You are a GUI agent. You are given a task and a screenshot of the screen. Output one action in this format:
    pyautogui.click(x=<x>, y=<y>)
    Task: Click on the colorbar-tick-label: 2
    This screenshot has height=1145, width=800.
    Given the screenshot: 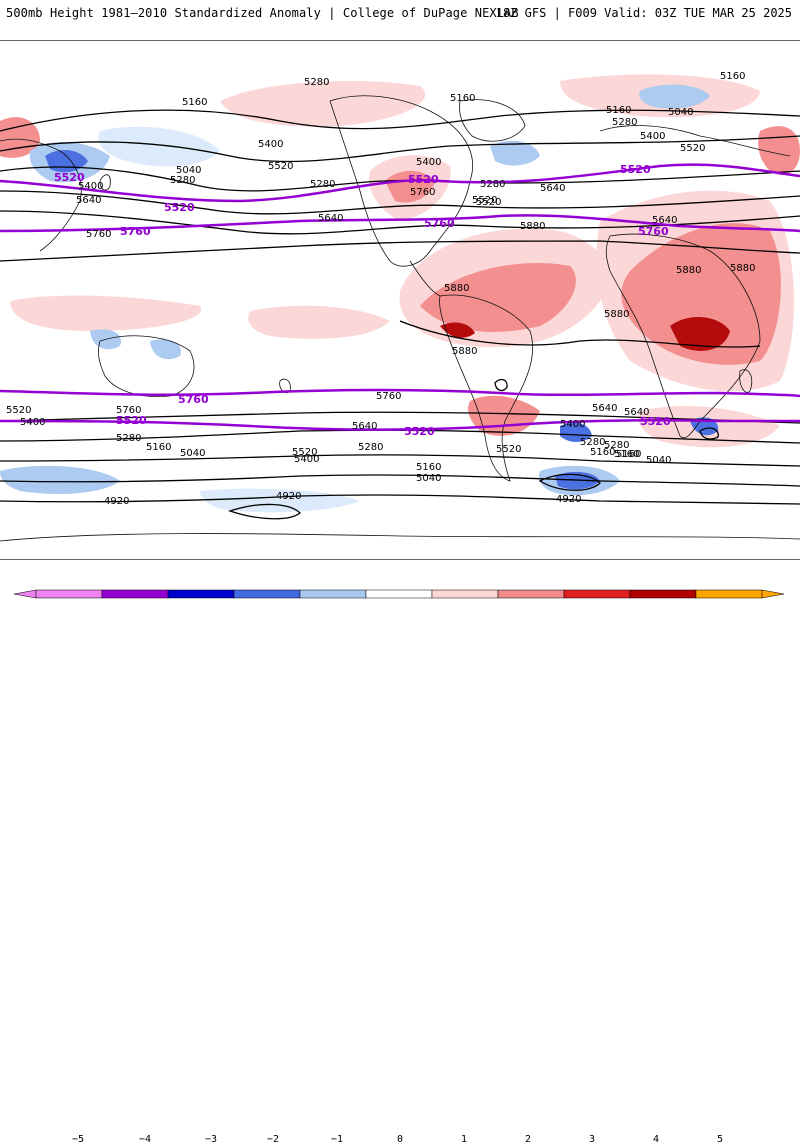 What is the action you would take?
    pyautogui.click(x=528, y=1139)
    